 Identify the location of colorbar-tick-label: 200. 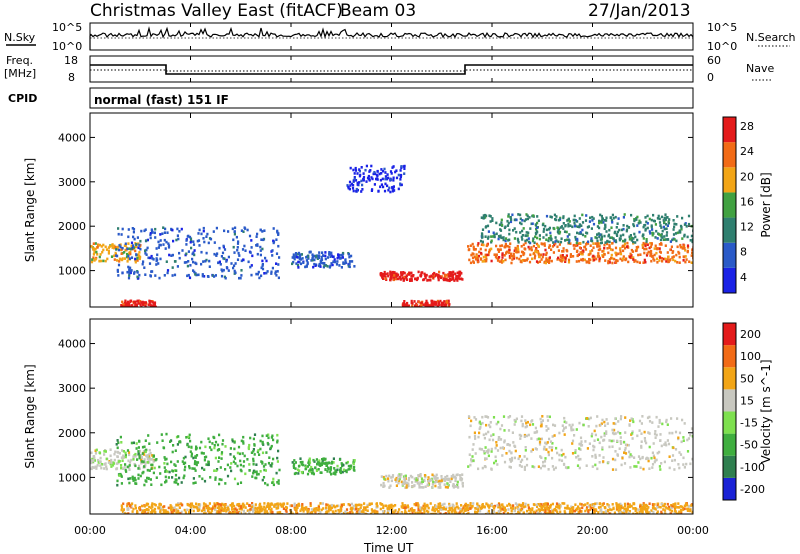
(750, 334).